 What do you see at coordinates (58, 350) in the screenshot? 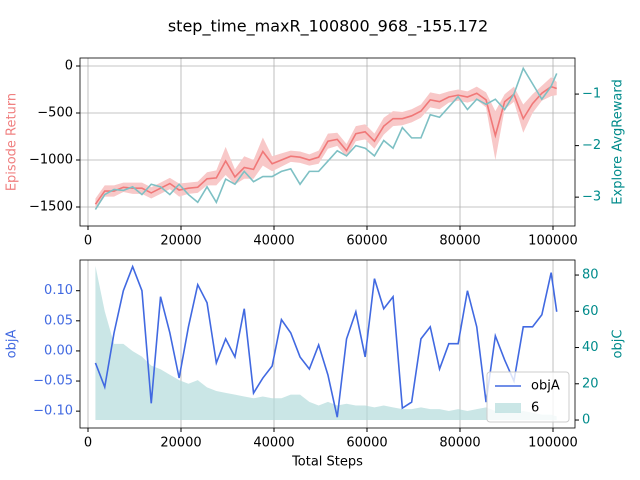
I see `y-tick-label: 0.00` at bounding box center [58, 350].